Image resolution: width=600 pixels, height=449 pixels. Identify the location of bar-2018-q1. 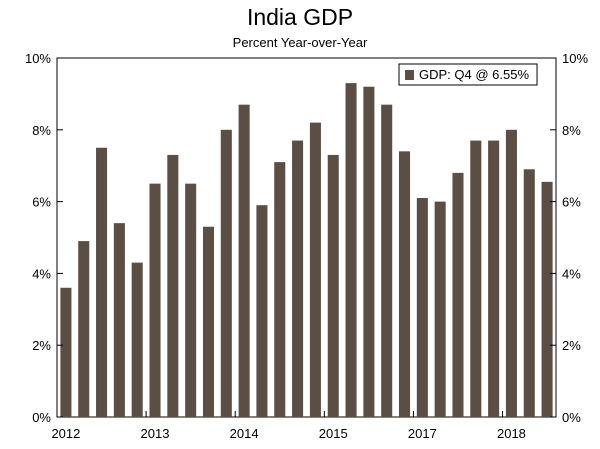
(494, 278).